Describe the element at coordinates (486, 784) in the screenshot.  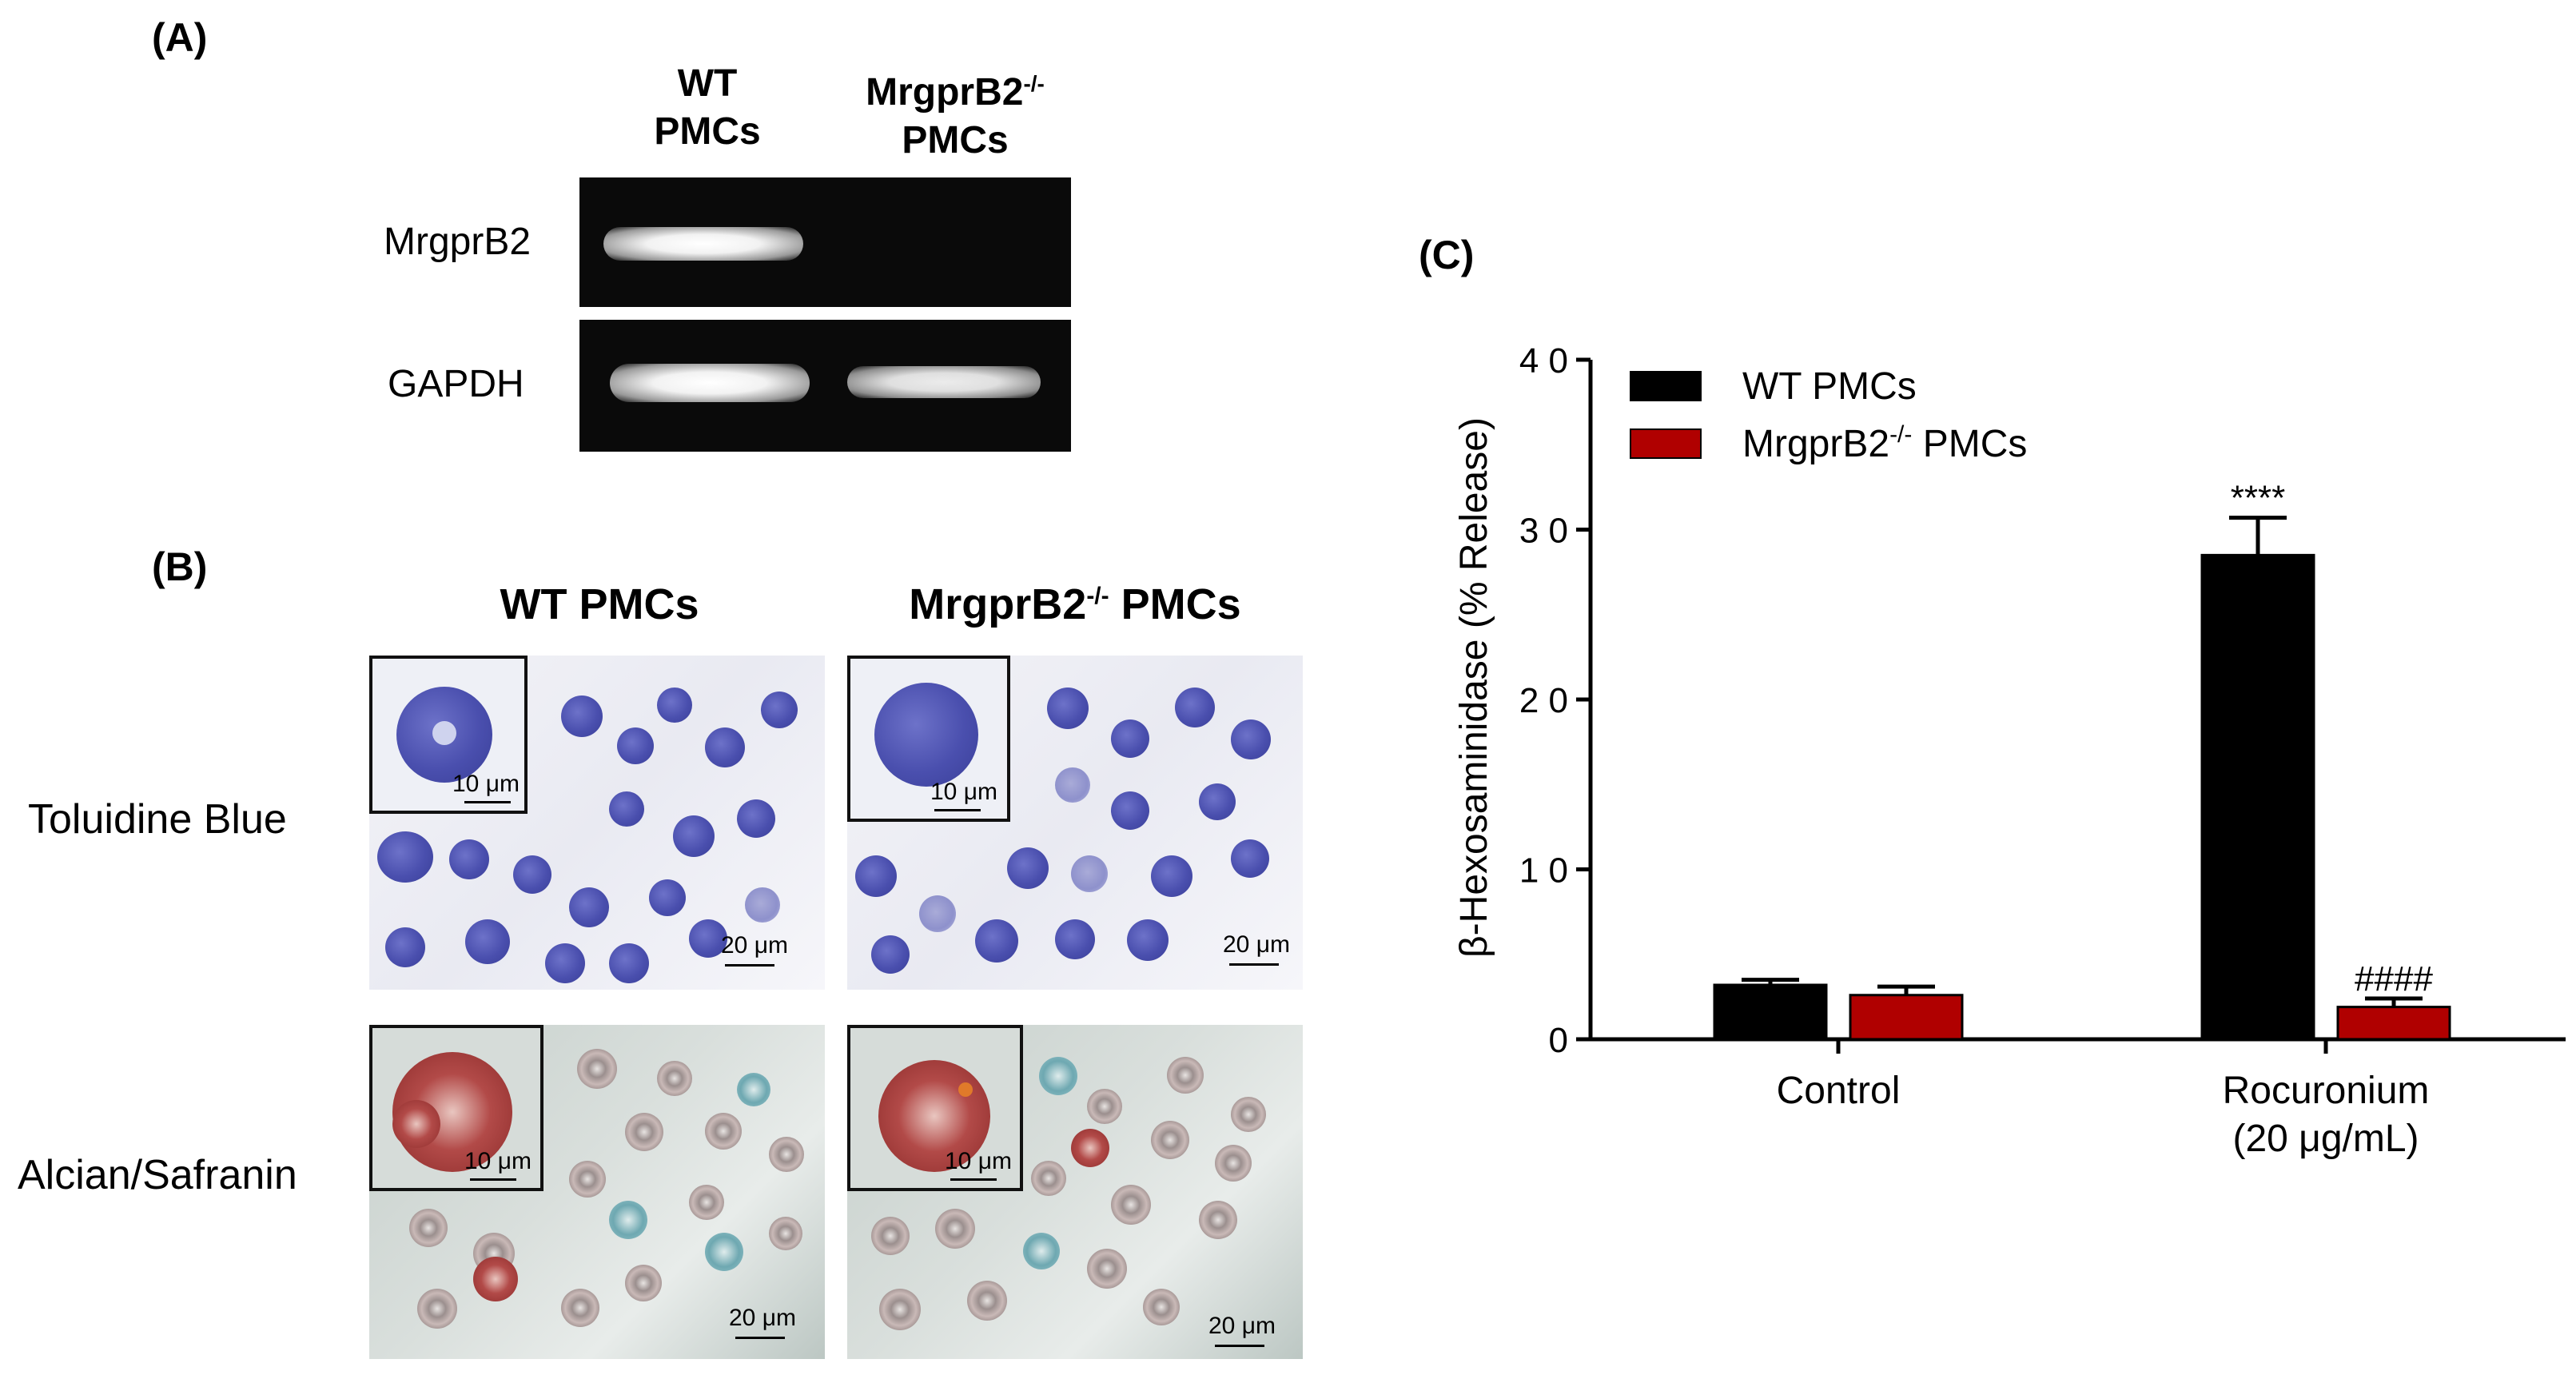
I see `inset-scale-label-toluidine-wt: 10 μm` at that location.